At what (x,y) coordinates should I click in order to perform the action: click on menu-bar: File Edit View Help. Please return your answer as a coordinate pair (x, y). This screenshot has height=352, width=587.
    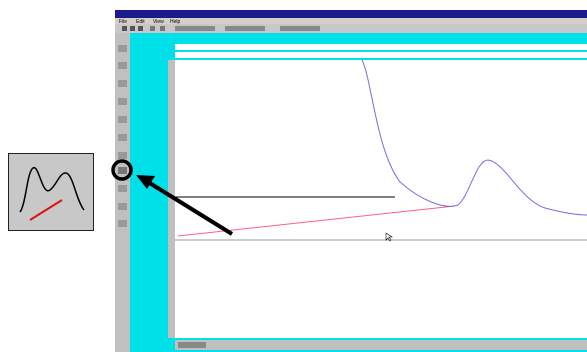
    Looking at the image, I should click on (351, 21).